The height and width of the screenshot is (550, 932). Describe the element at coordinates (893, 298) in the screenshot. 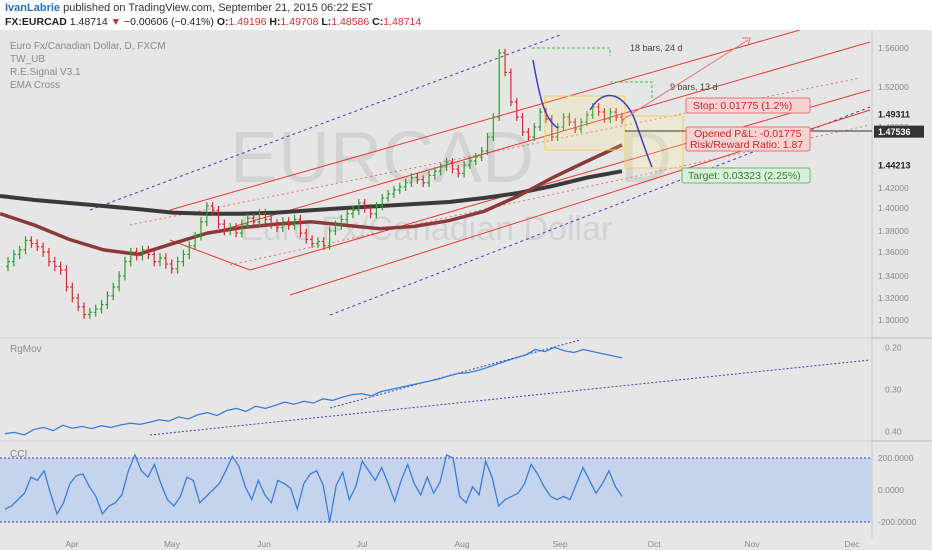

I see `price-tick-label: 1.32000` at that location.